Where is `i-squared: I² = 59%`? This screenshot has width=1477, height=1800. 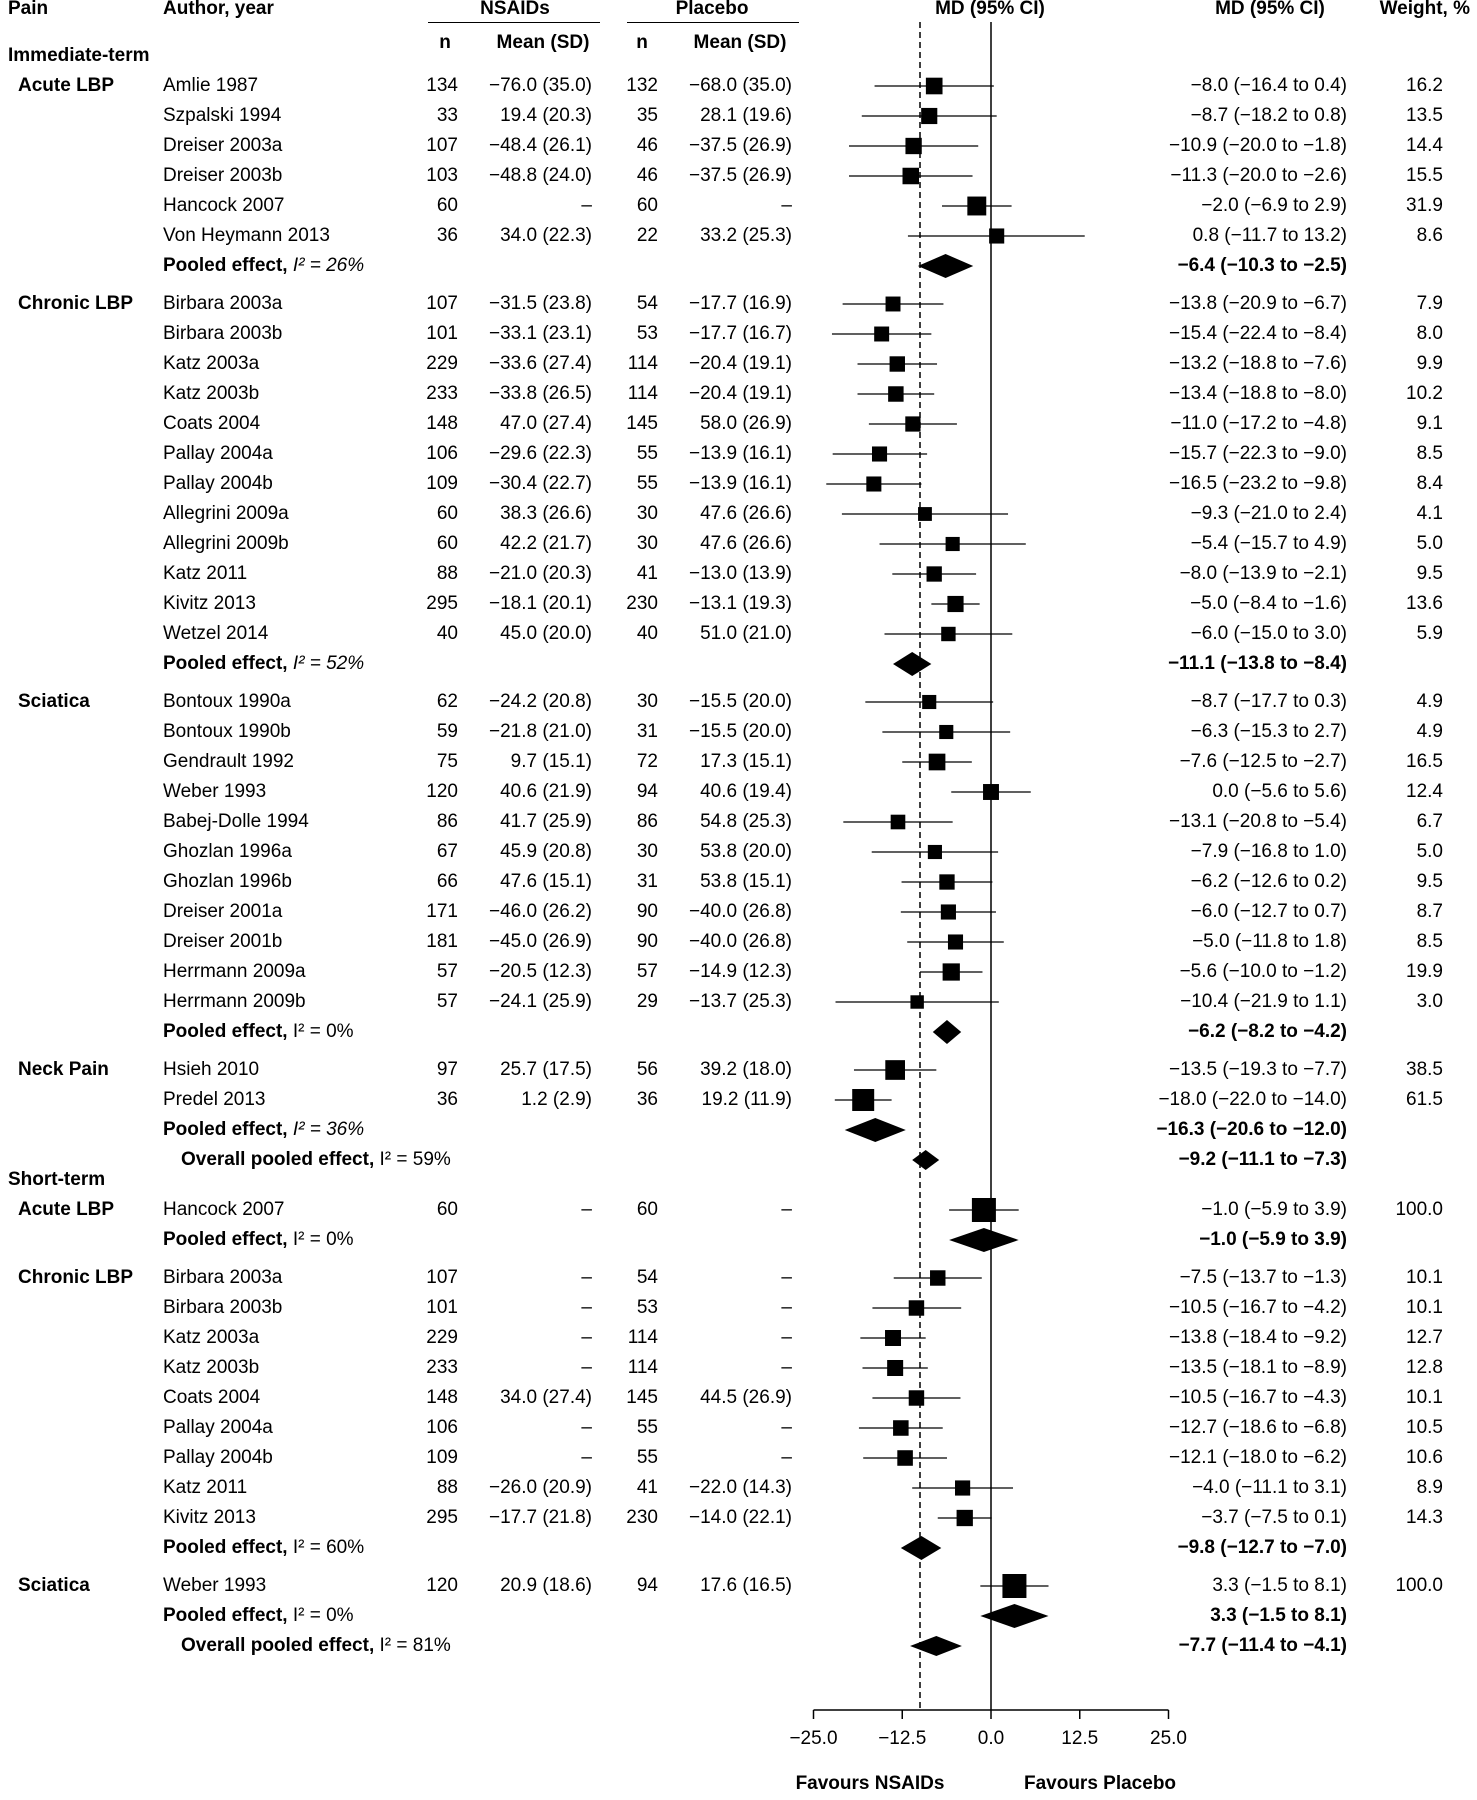 i-squared: I² = 59% is located at coordinates (415, 1159).